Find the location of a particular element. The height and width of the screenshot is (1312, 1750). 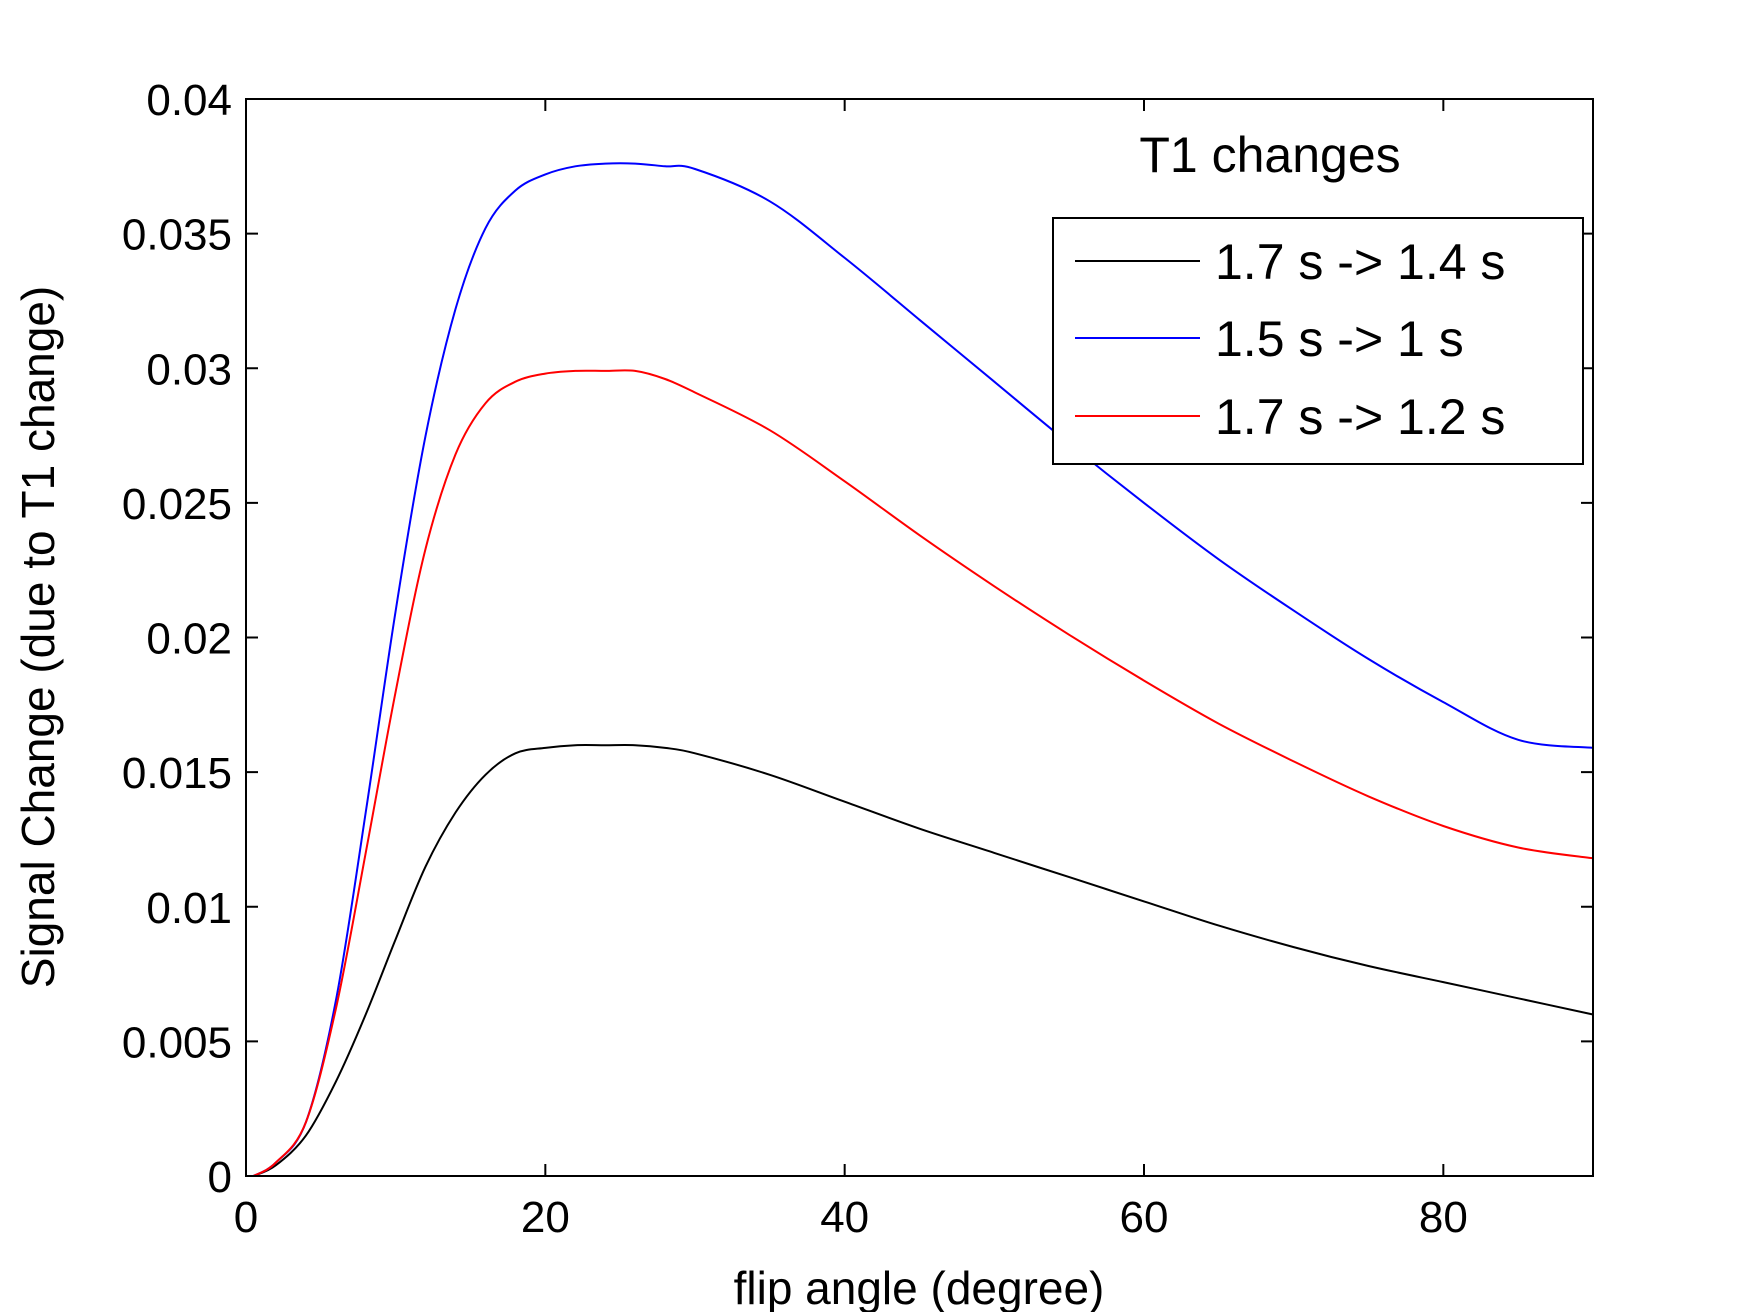

y-tick-label: 0.025 is located at coordinates (177, 504).